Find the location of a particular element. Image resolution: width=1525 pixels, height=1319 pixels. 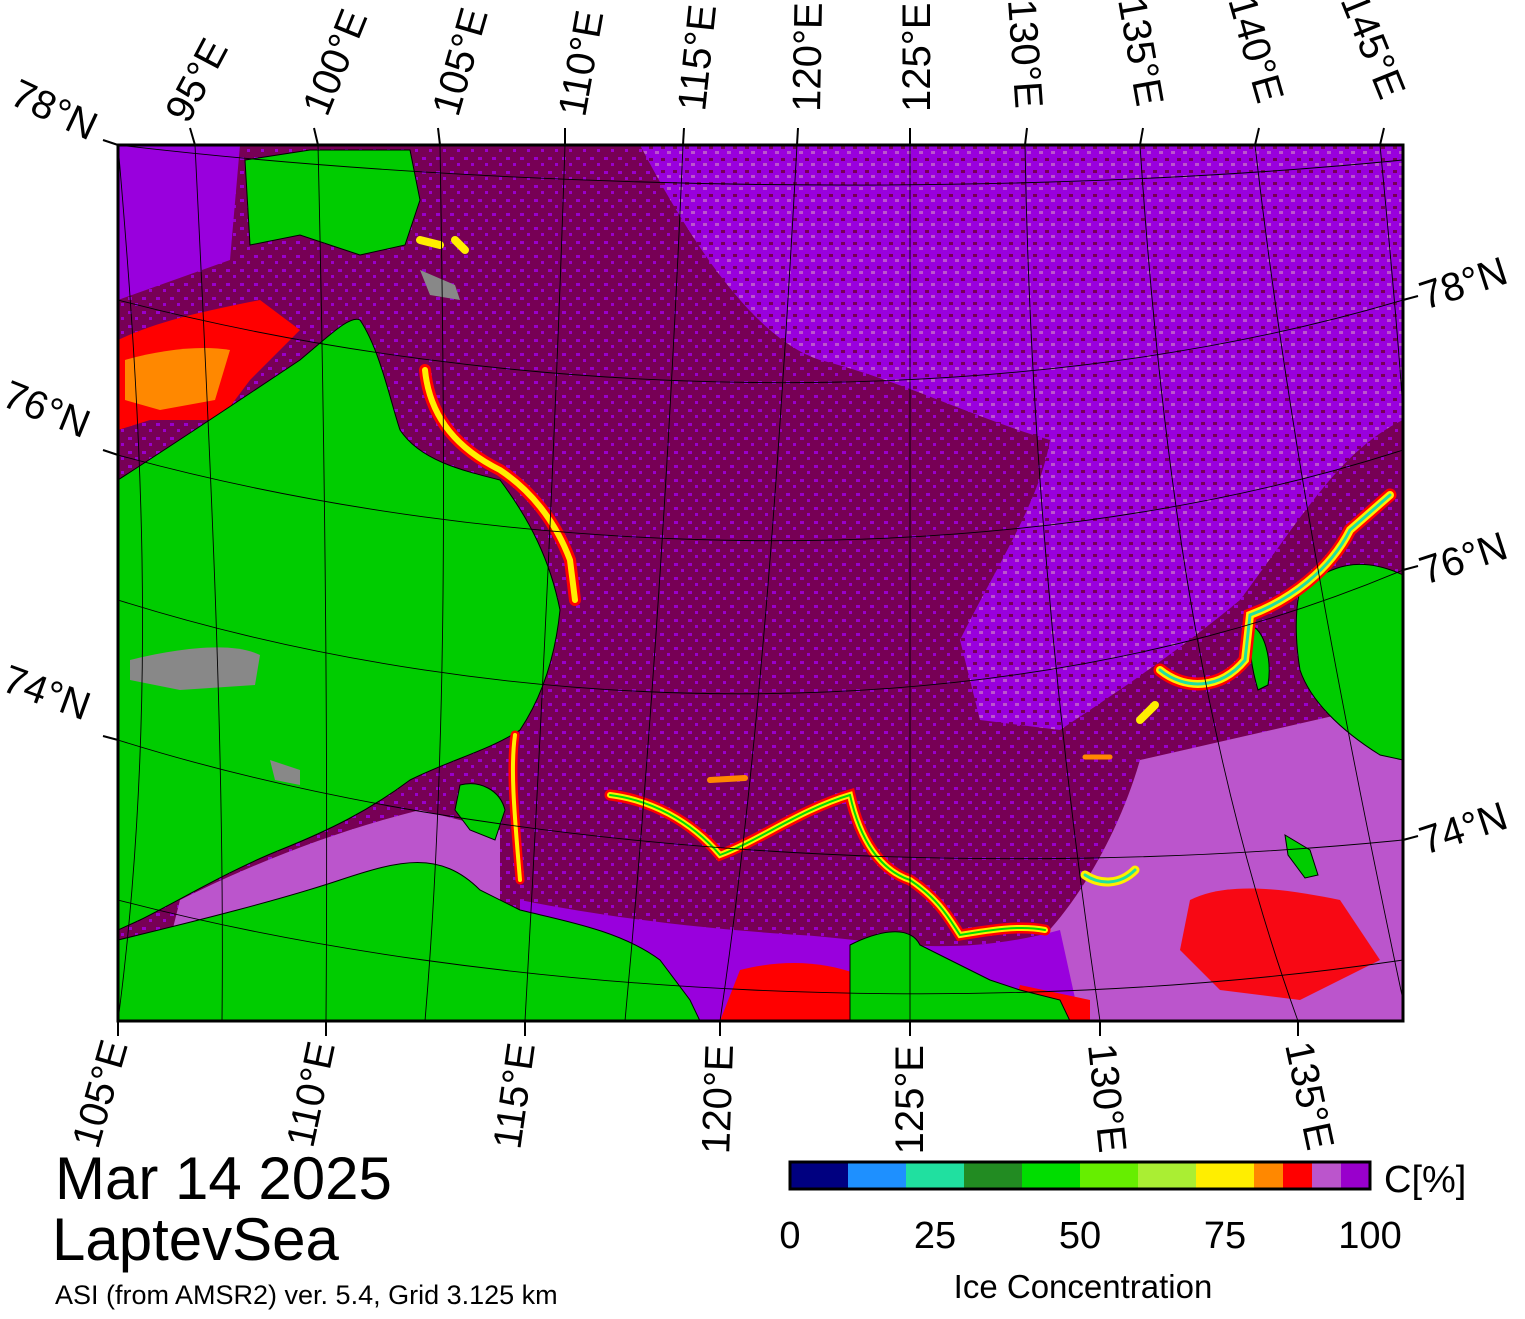

ice-patch-red-southeast is located at coordinates (1280, 944).